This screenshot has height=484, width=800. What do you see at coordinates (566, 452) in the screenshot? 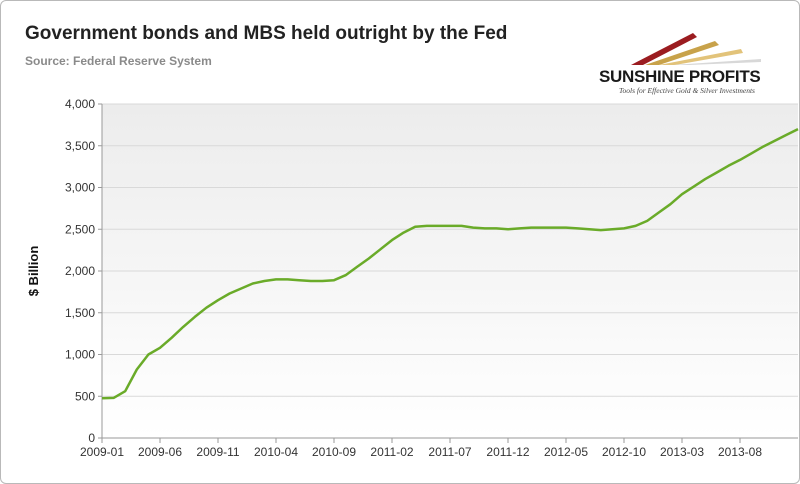
I see `x-tick-label: 2012-05` at bounding box center [566, 452].